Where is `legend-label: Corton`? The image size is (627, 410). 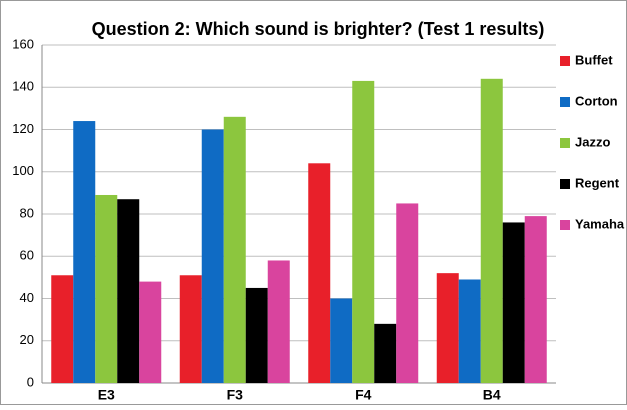 legend-label: Corton is located at coordinates (596, 100).